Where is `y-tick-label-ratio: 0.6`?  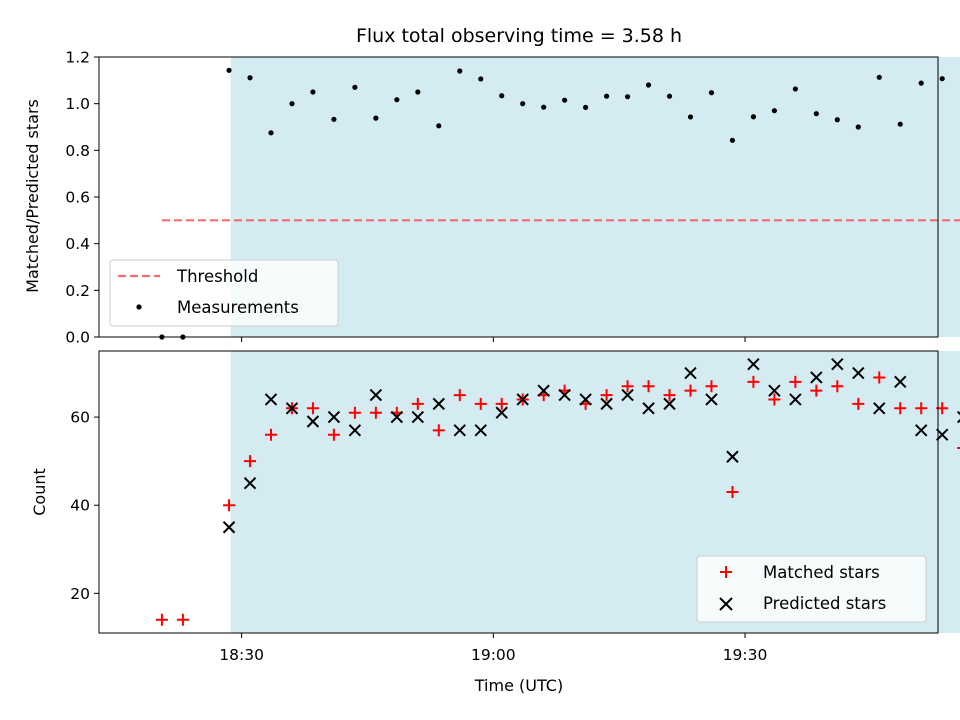
y-tick-label-ratio: 0.6 is located at coordinates (77, 198).